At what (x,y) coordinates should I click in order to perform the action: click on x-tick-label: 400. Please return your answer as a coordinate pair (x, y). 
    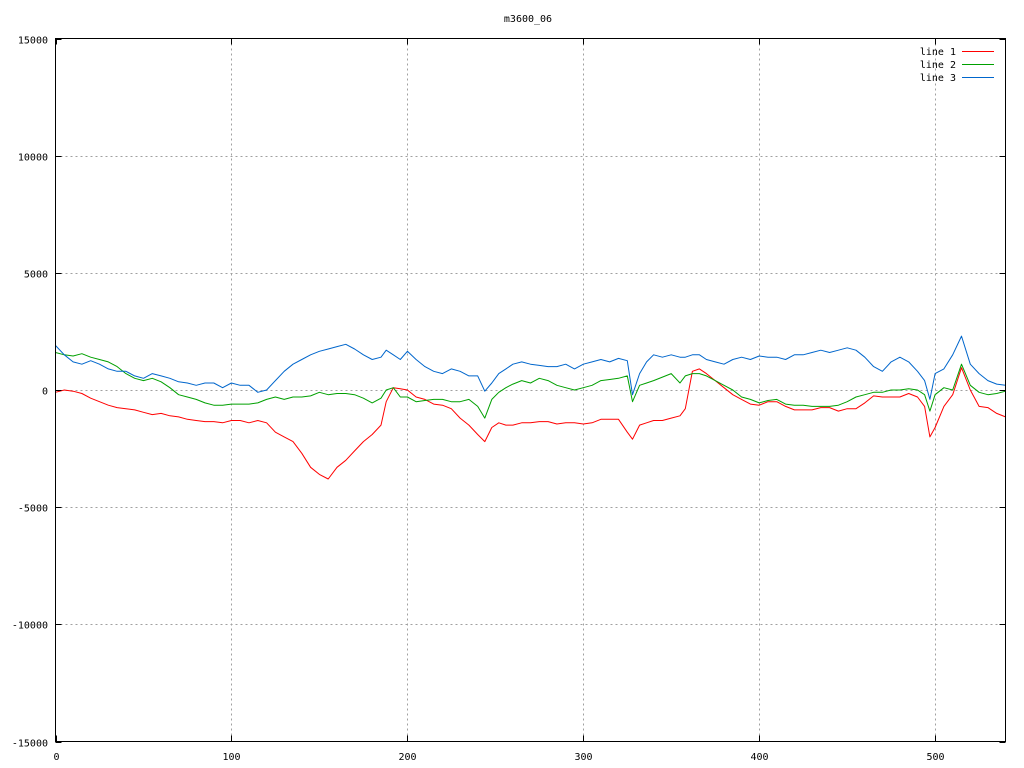
    Looking at the image, I should click on (759, 757).